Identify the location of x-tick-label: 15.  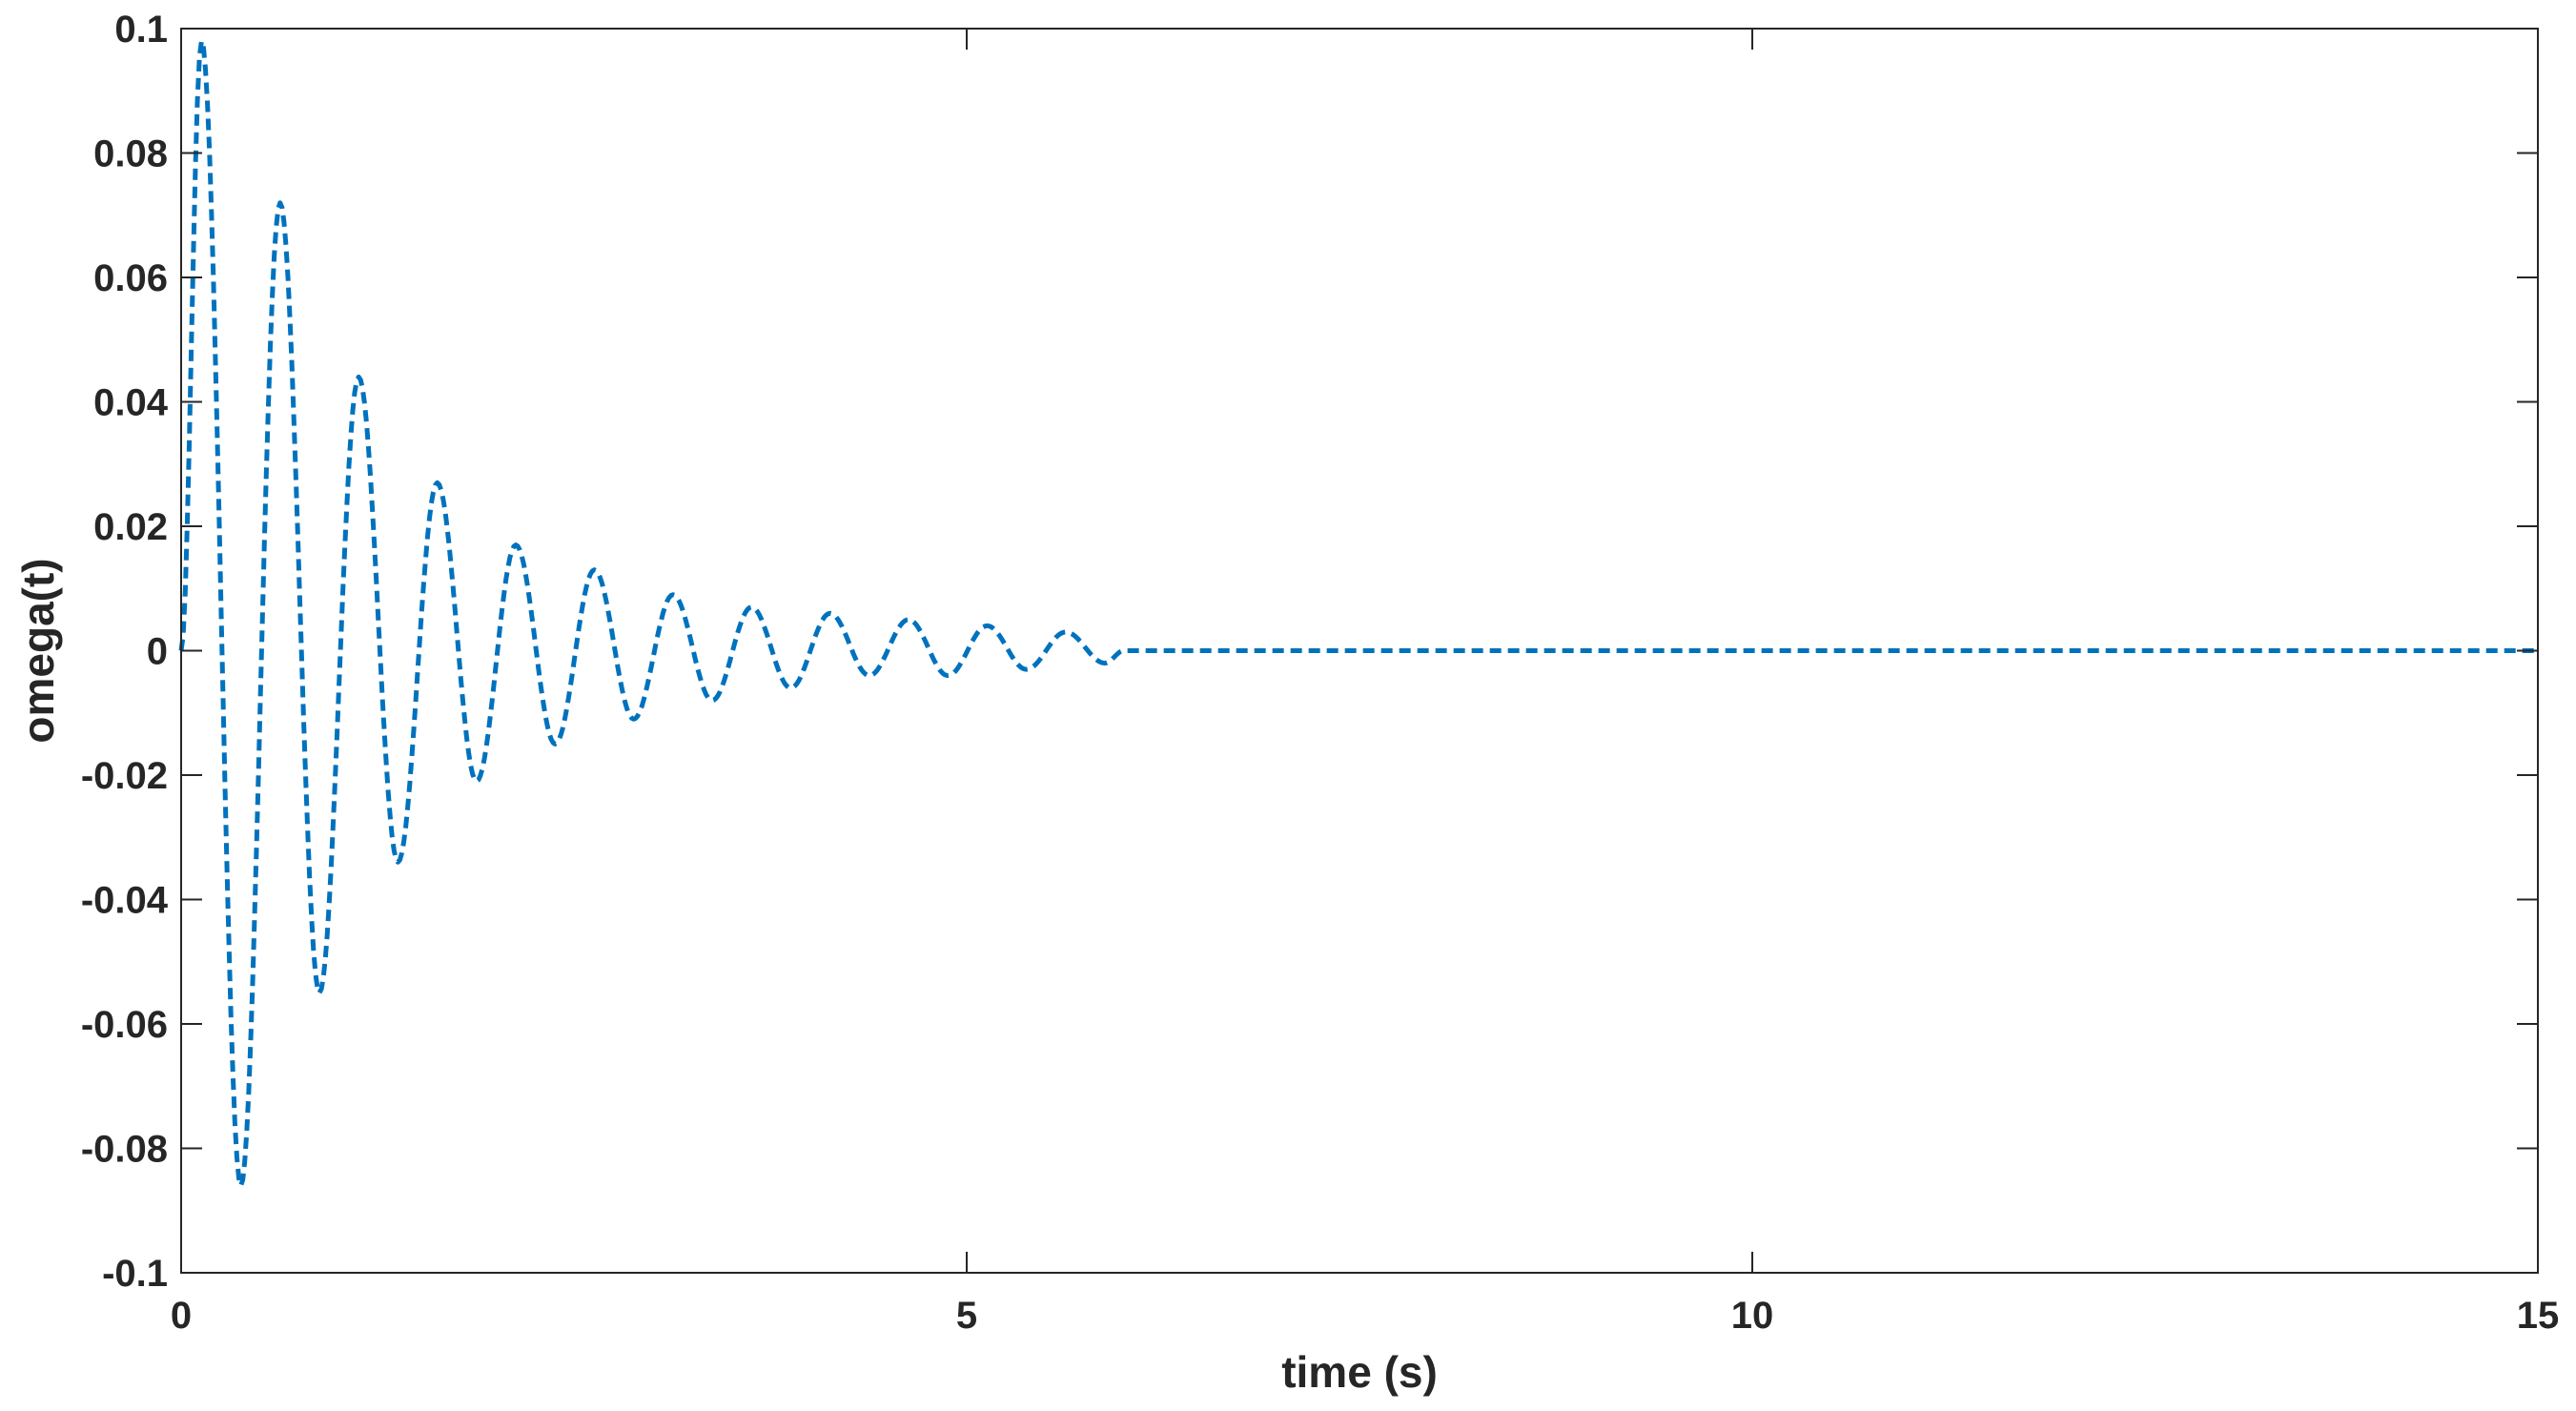
(2538, 1316).